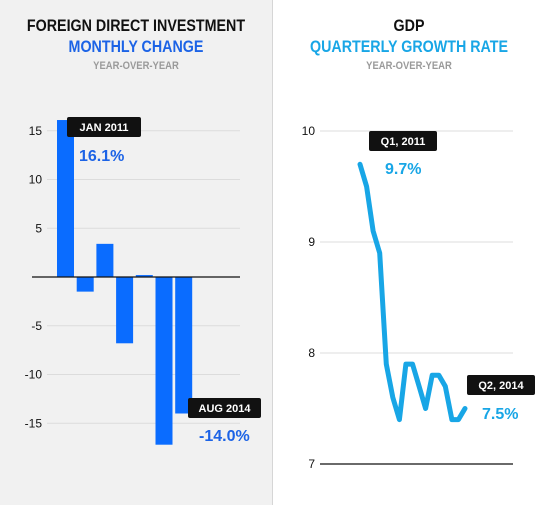  I want to click on gdp-callout-q2-2014-box, so click(501, 385).